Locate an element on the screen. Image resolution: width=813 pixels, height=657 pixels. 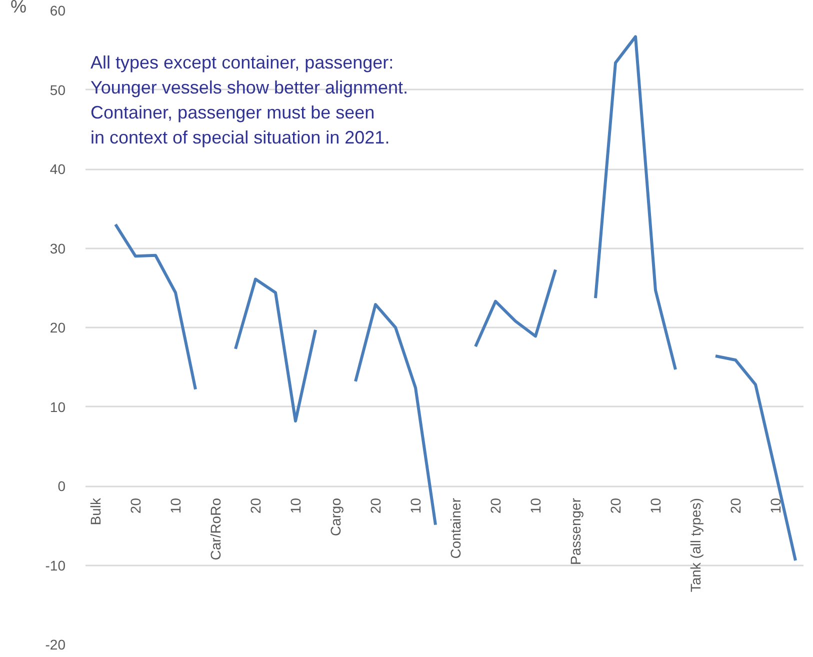
x-tick-label: Passenger is located at coordinates (576, 531).